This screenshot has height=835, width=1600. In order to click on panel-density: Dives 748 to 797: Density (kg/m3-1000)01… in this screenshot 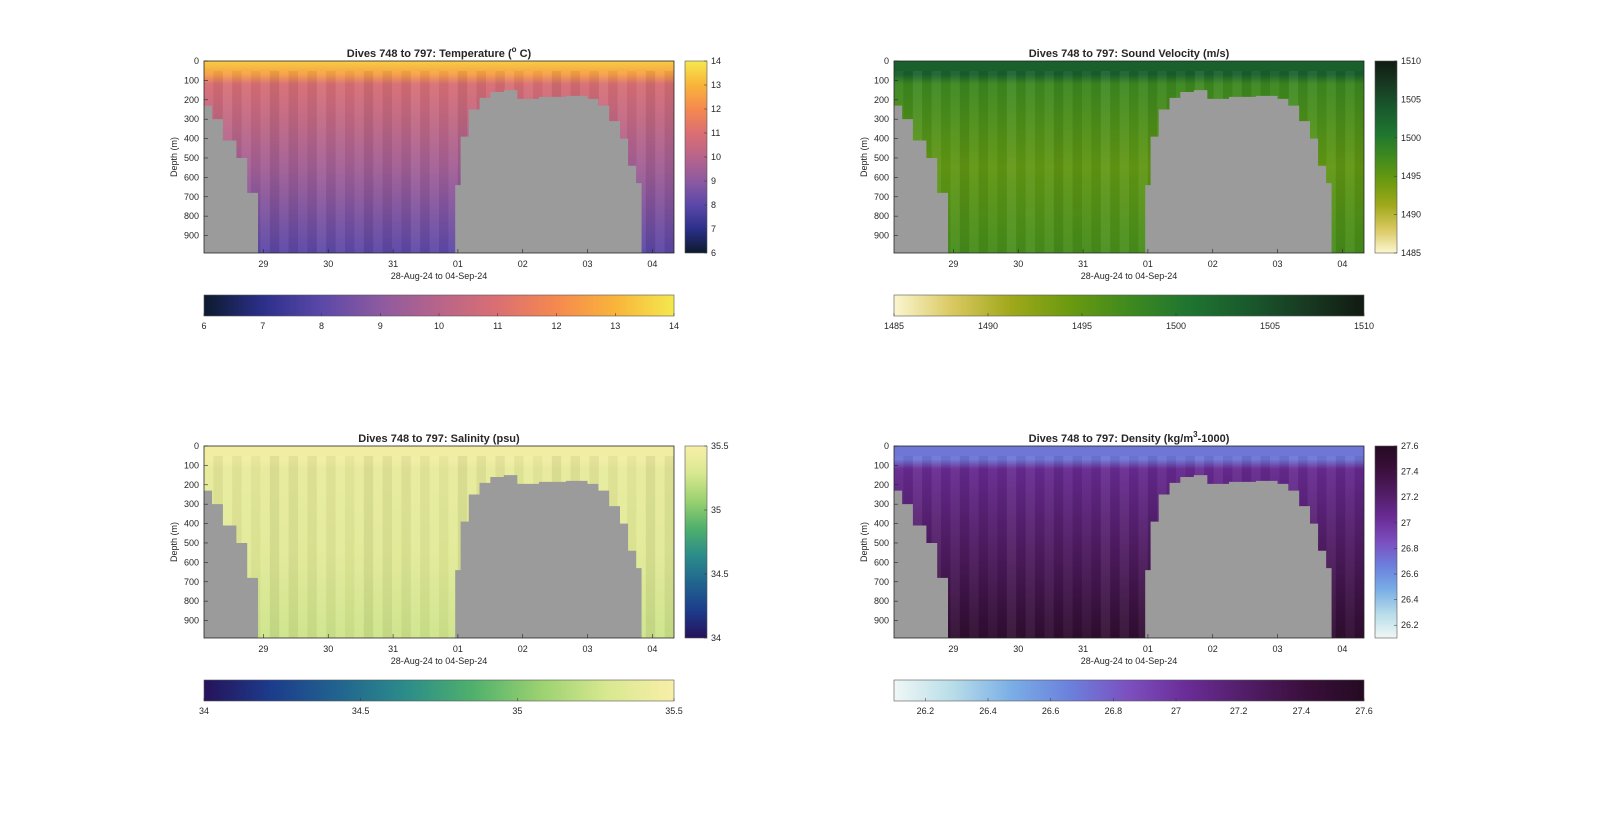, I will do `click(1139, 573)`.